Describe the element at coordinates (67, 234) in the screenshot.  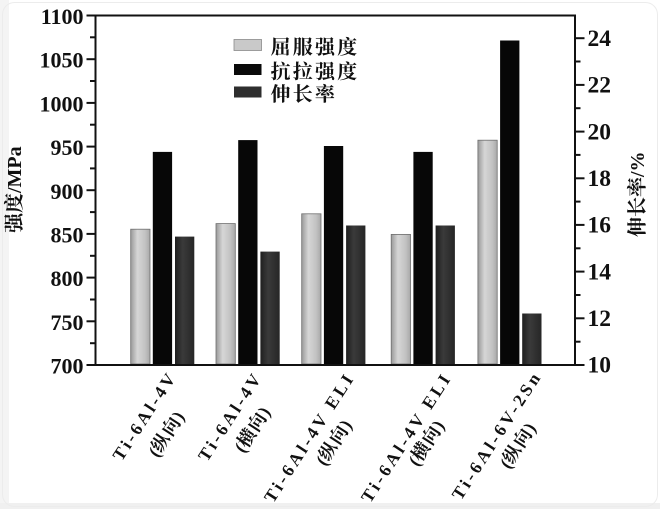
I see `svg-text: 850` at that location.